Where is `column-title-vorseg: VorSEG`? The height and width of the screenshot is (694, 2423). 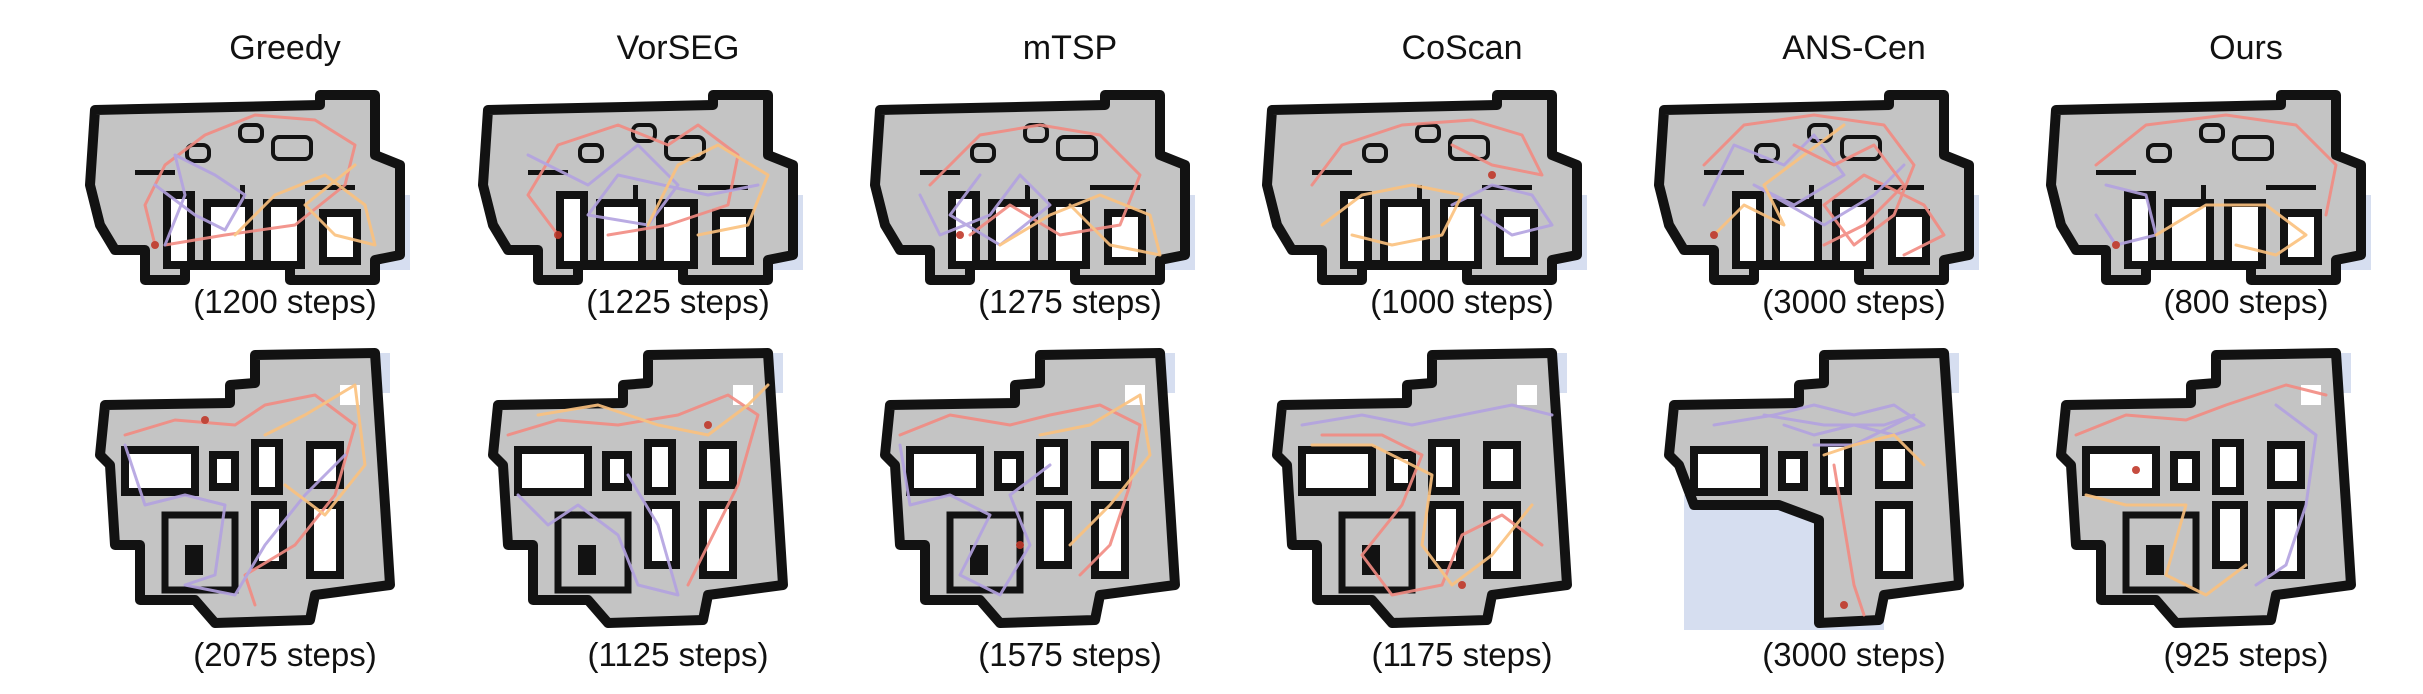 column-title-vorseg: VorSEG is located at coordinates (678, 48).